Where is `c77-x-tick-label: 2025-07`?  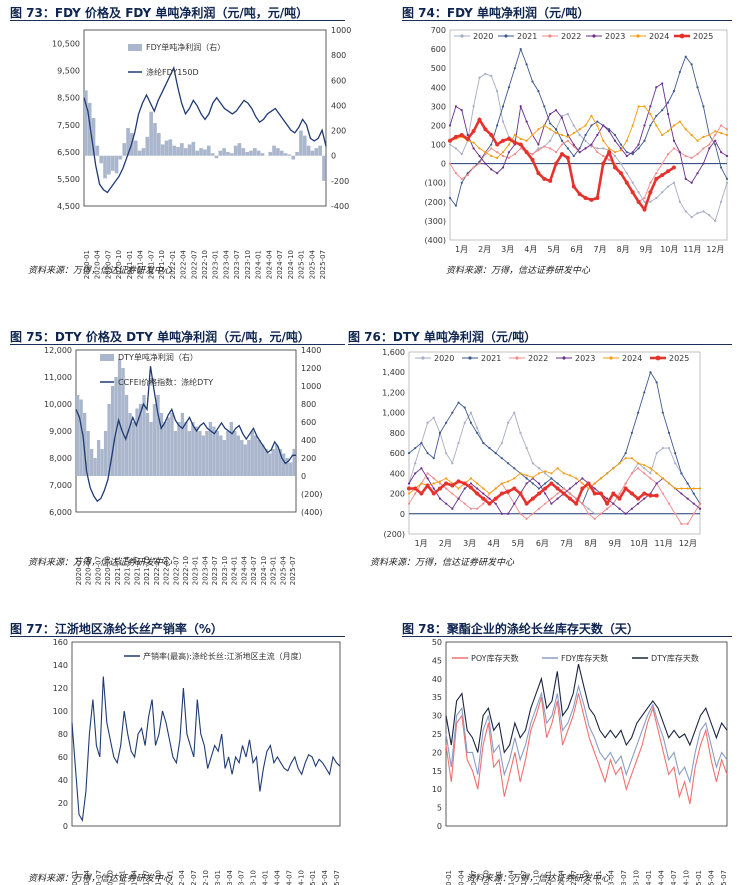
c77-x-tick-label: 2025-07 is located at coordinates (337, 877).